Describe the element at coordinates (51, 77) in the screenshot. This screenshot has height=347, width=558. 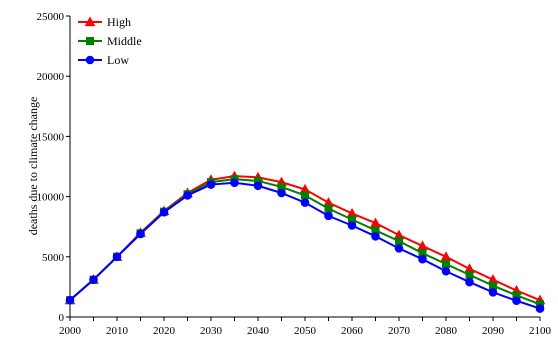
I see `y-tick-label: 20000` at that location.